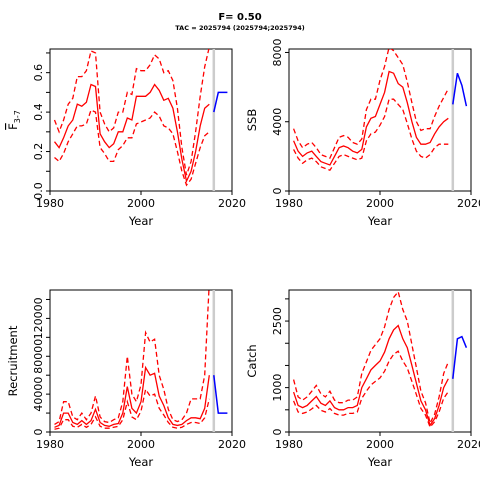 The width and height of the screenshot is (480, 480). Describe the element at coordinates (239, 17) in the screenshot. I see `figure-title: F= 0.50` at that location.